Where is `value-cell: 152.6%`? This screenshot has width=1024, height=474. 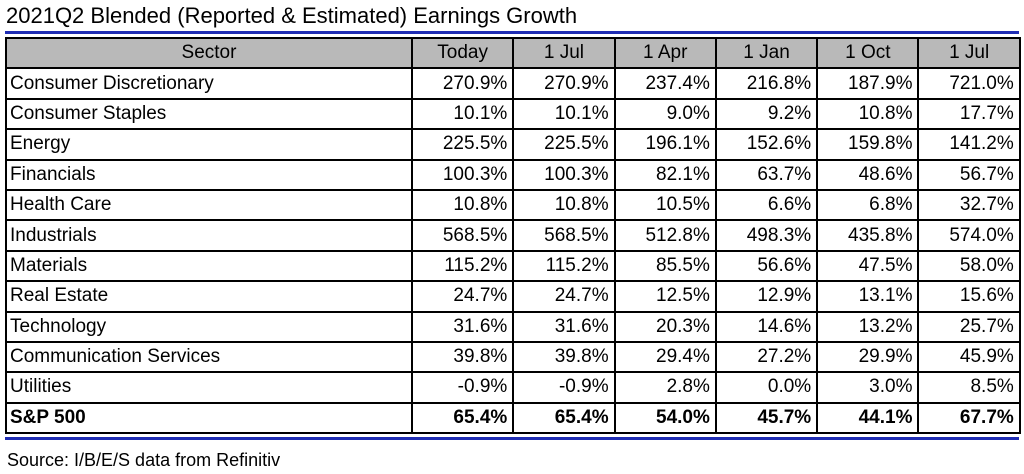
value-cell: 152.6% is located at coordinates (766, 144).